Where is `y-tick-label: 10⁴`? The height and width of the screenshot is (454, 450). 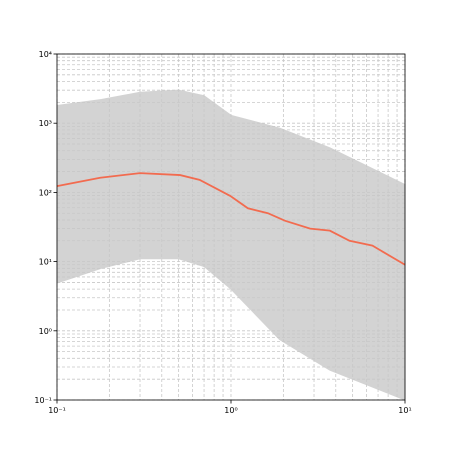 y-tick-label: 10⁴ is located at coordinates (45, 54).